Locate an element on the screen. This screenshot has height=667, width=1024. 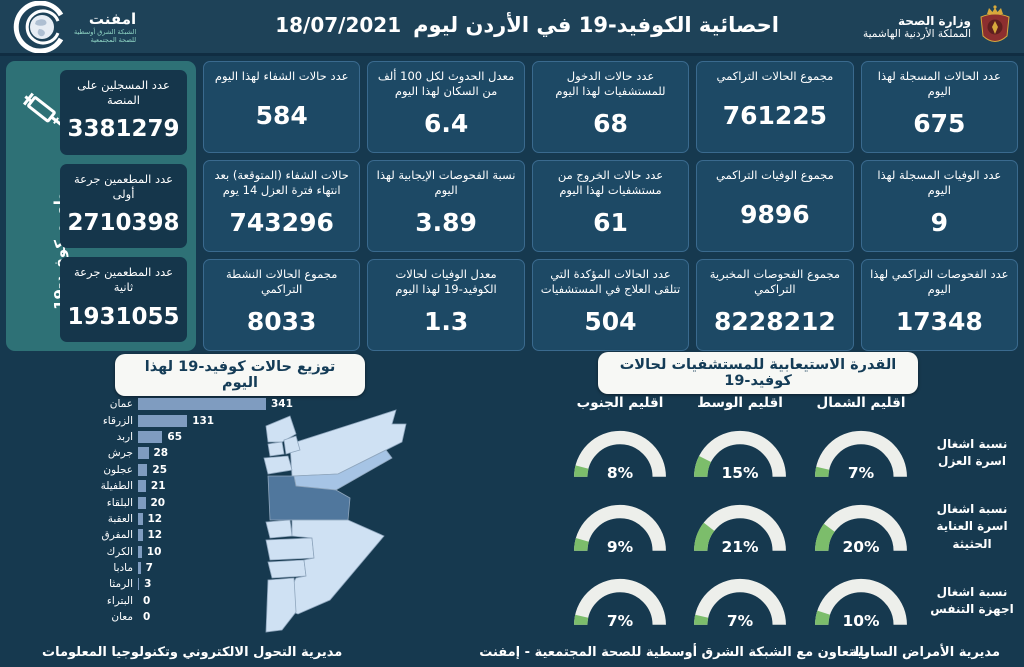
stat-card: مجموع الحالات النشطة التراكمي 8033 is located at coordinates (281, 305).